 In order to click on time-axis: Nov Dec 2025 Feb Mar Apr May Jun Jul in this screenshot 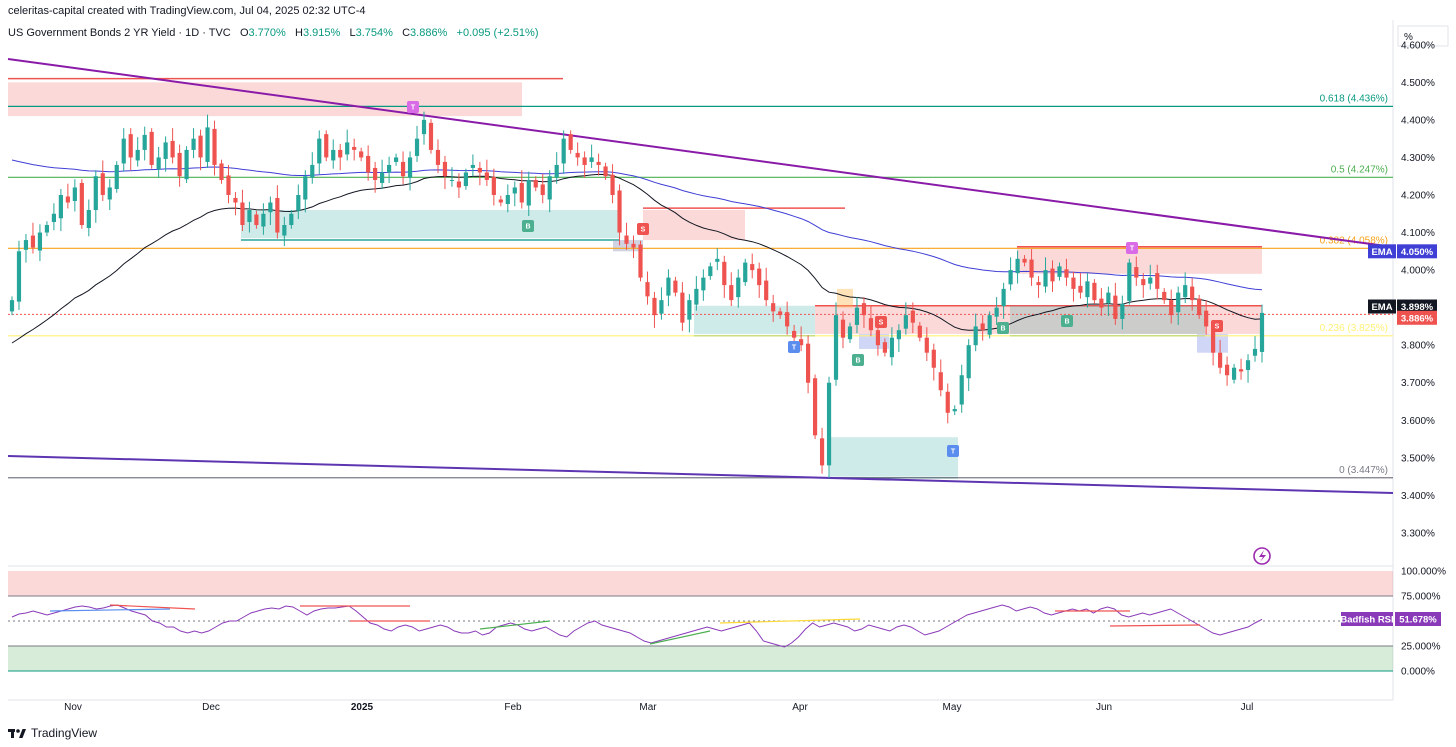, I will do `click(658, 707)`.